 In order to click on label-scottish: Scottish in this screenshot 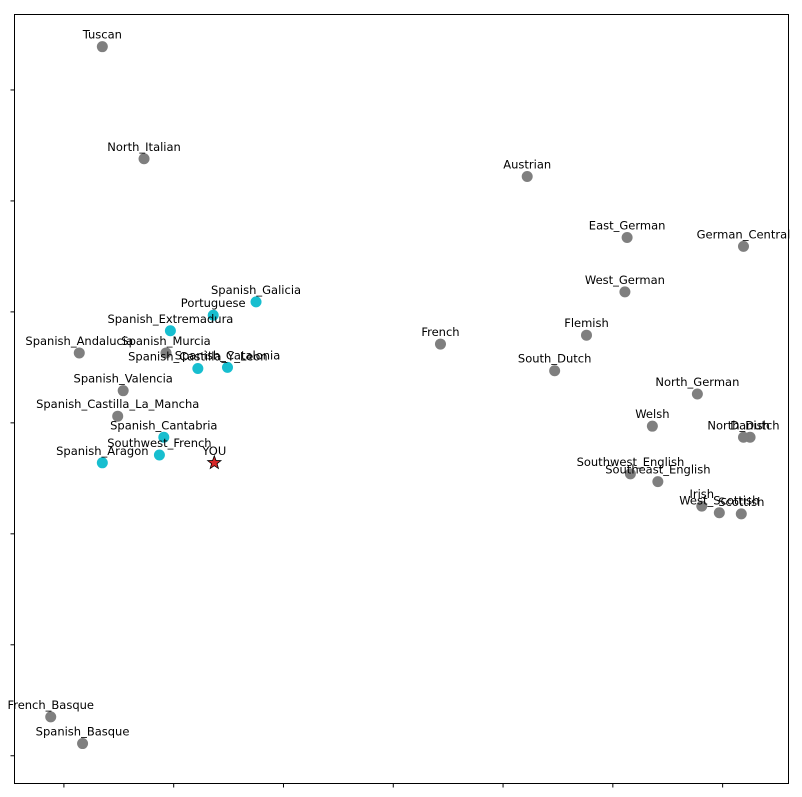, I will do `click(741, 502)`.